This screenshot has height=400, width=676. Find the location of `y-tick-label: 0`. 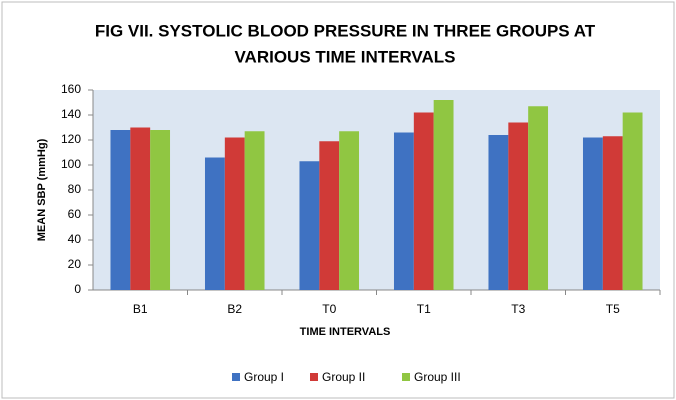

y-tick-label: 0 is located at coordinates (77, 289).